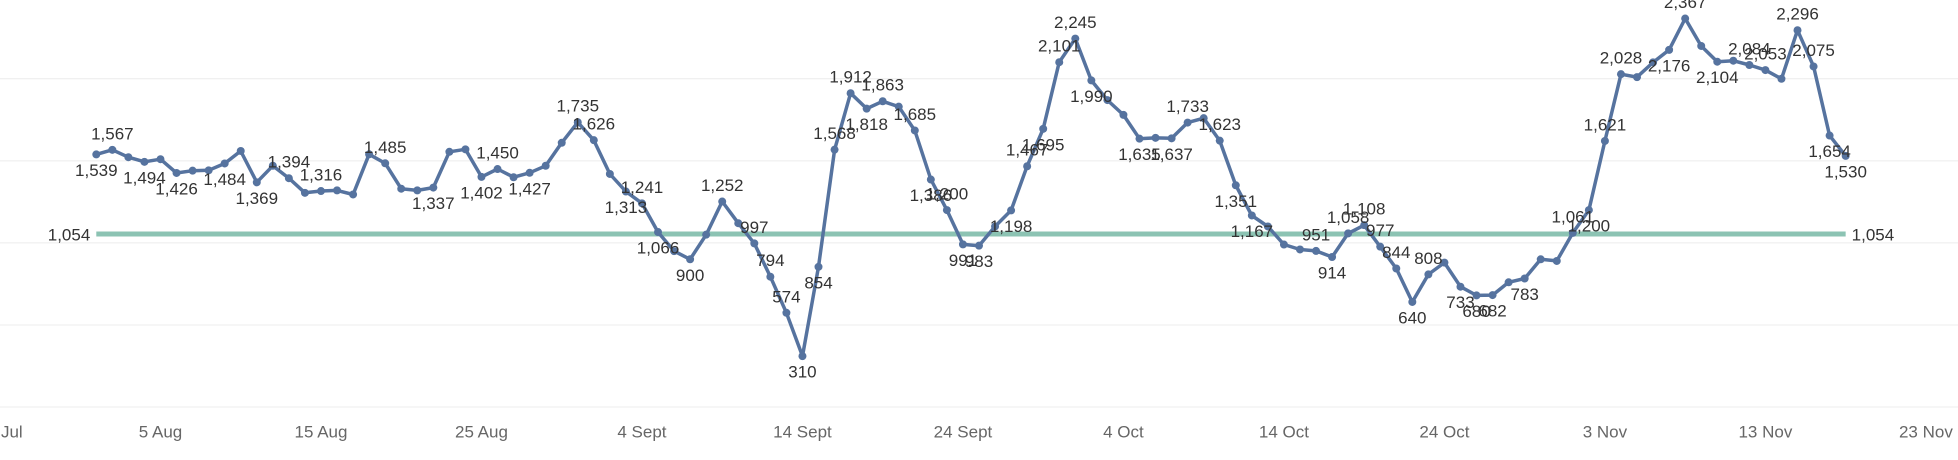  What do you see at coordinates (1075, 22) in the screenshot?
I see `data-label: 2,245` at bounding box center [1075, 22].